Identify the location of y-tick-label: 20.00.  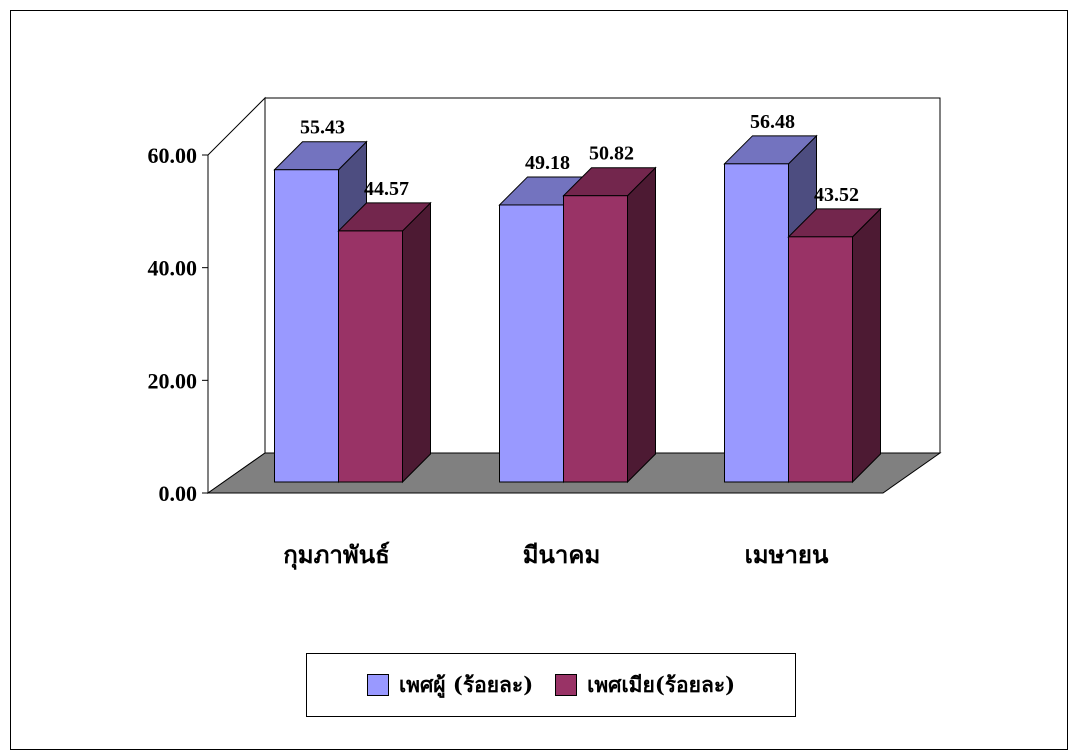
(173, 380).